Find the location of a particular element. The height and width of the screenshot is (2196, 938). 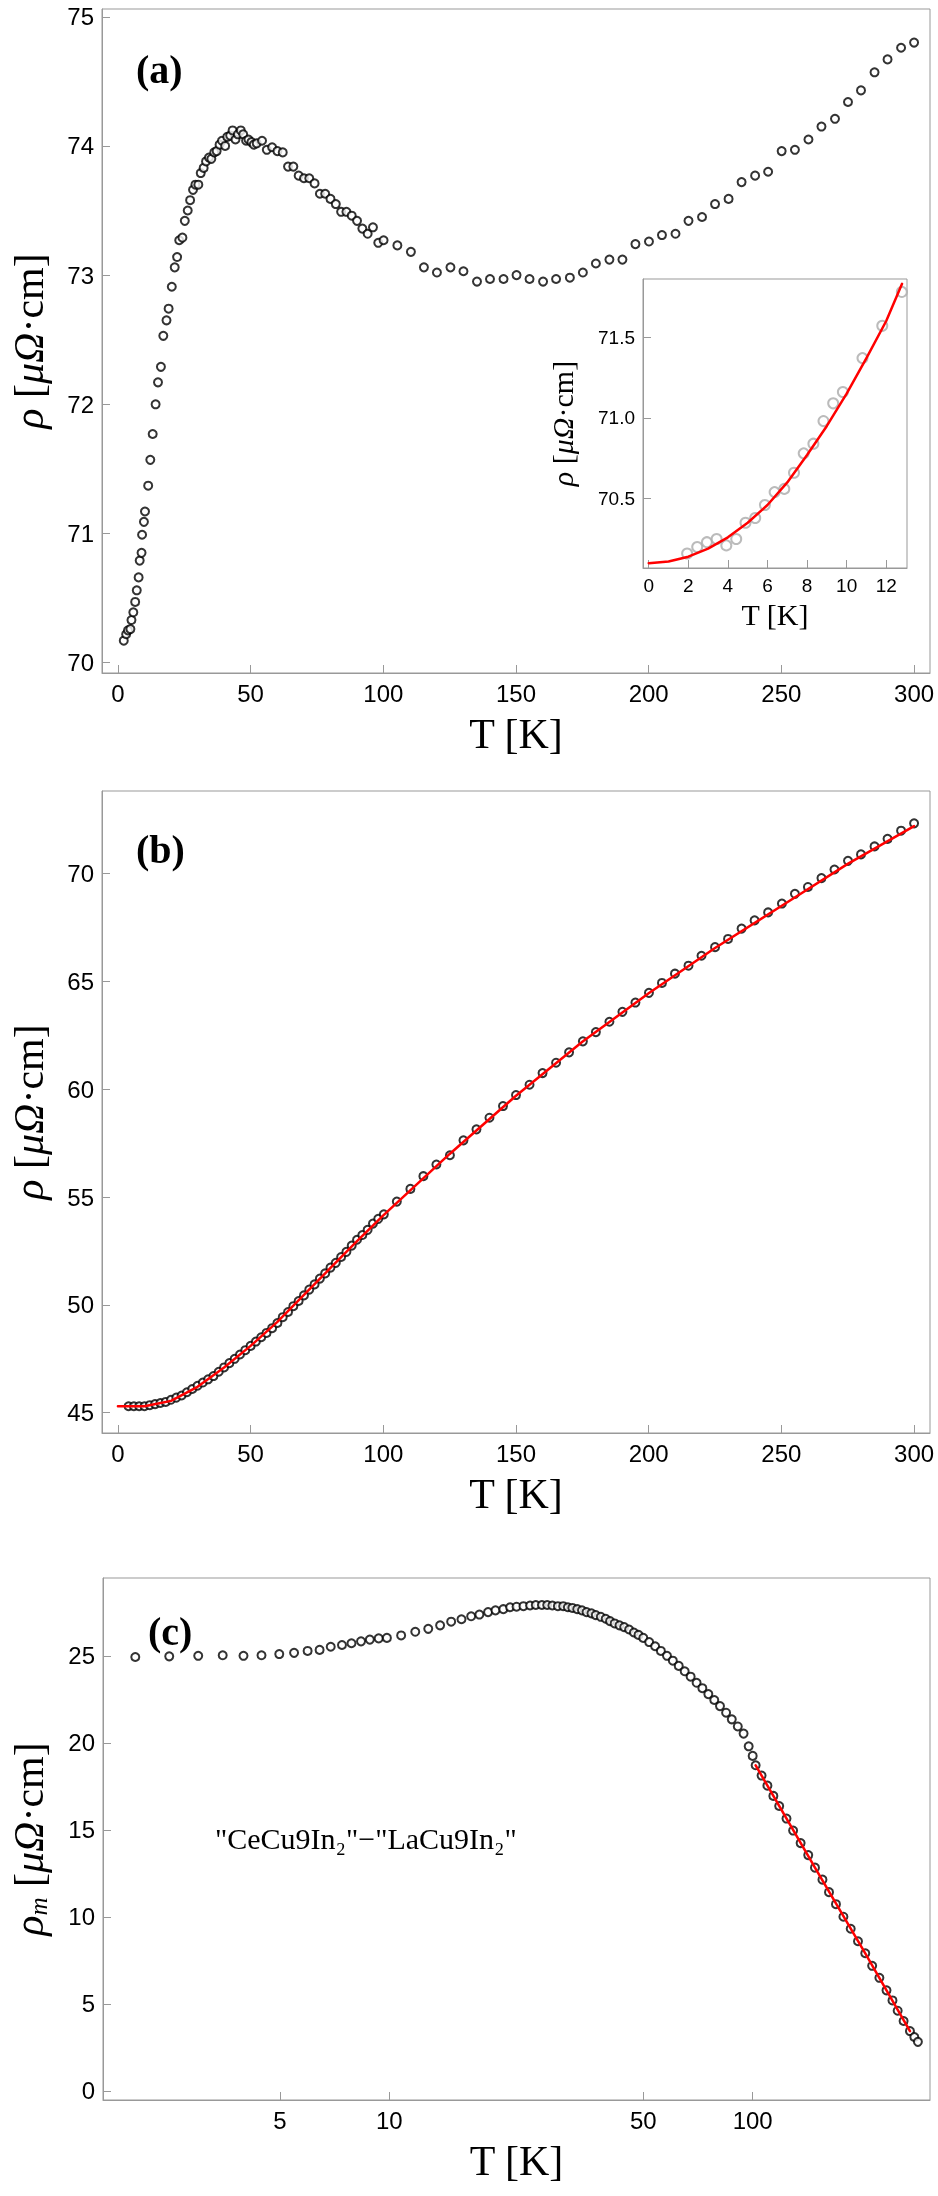

y-tick-label: 71.5 is located at coordinates (616, 337).